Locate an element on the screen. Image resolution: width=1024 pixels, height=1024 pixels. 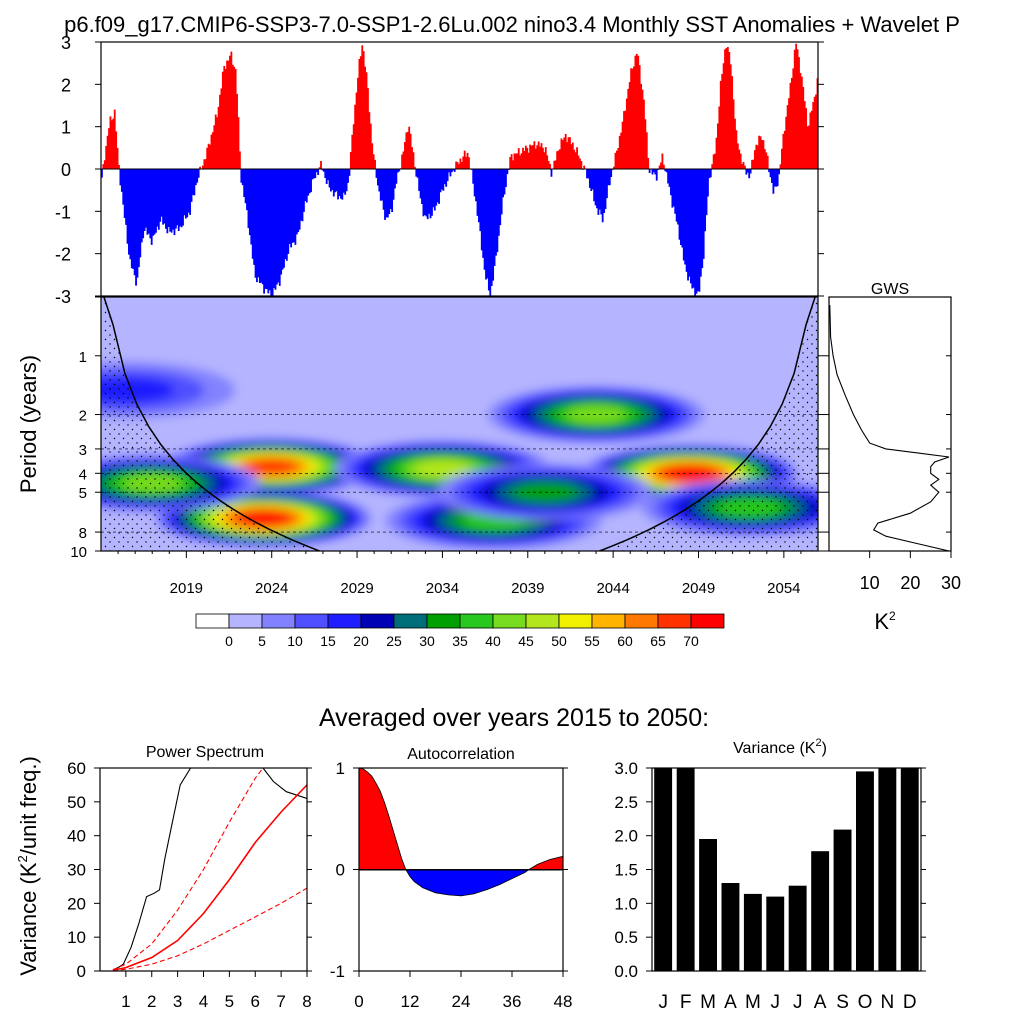
autocorrelation-x-tick-label: 12 is located at coordinates (410, 1001).